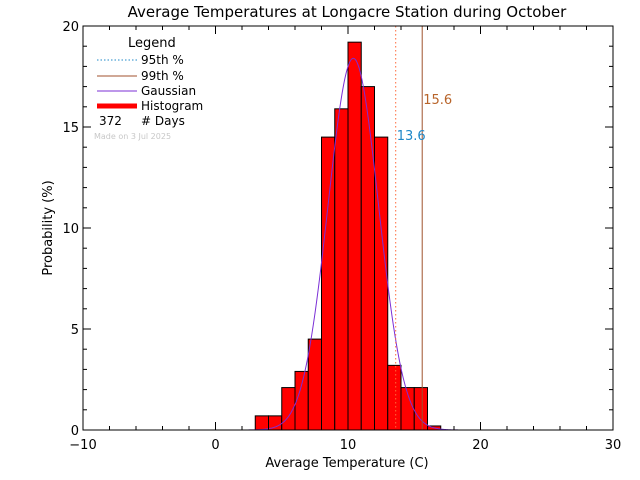 This screenshot has width=640, height=480. I want to click on x-axis-label: Average Temperature (C), so click(346, 463).